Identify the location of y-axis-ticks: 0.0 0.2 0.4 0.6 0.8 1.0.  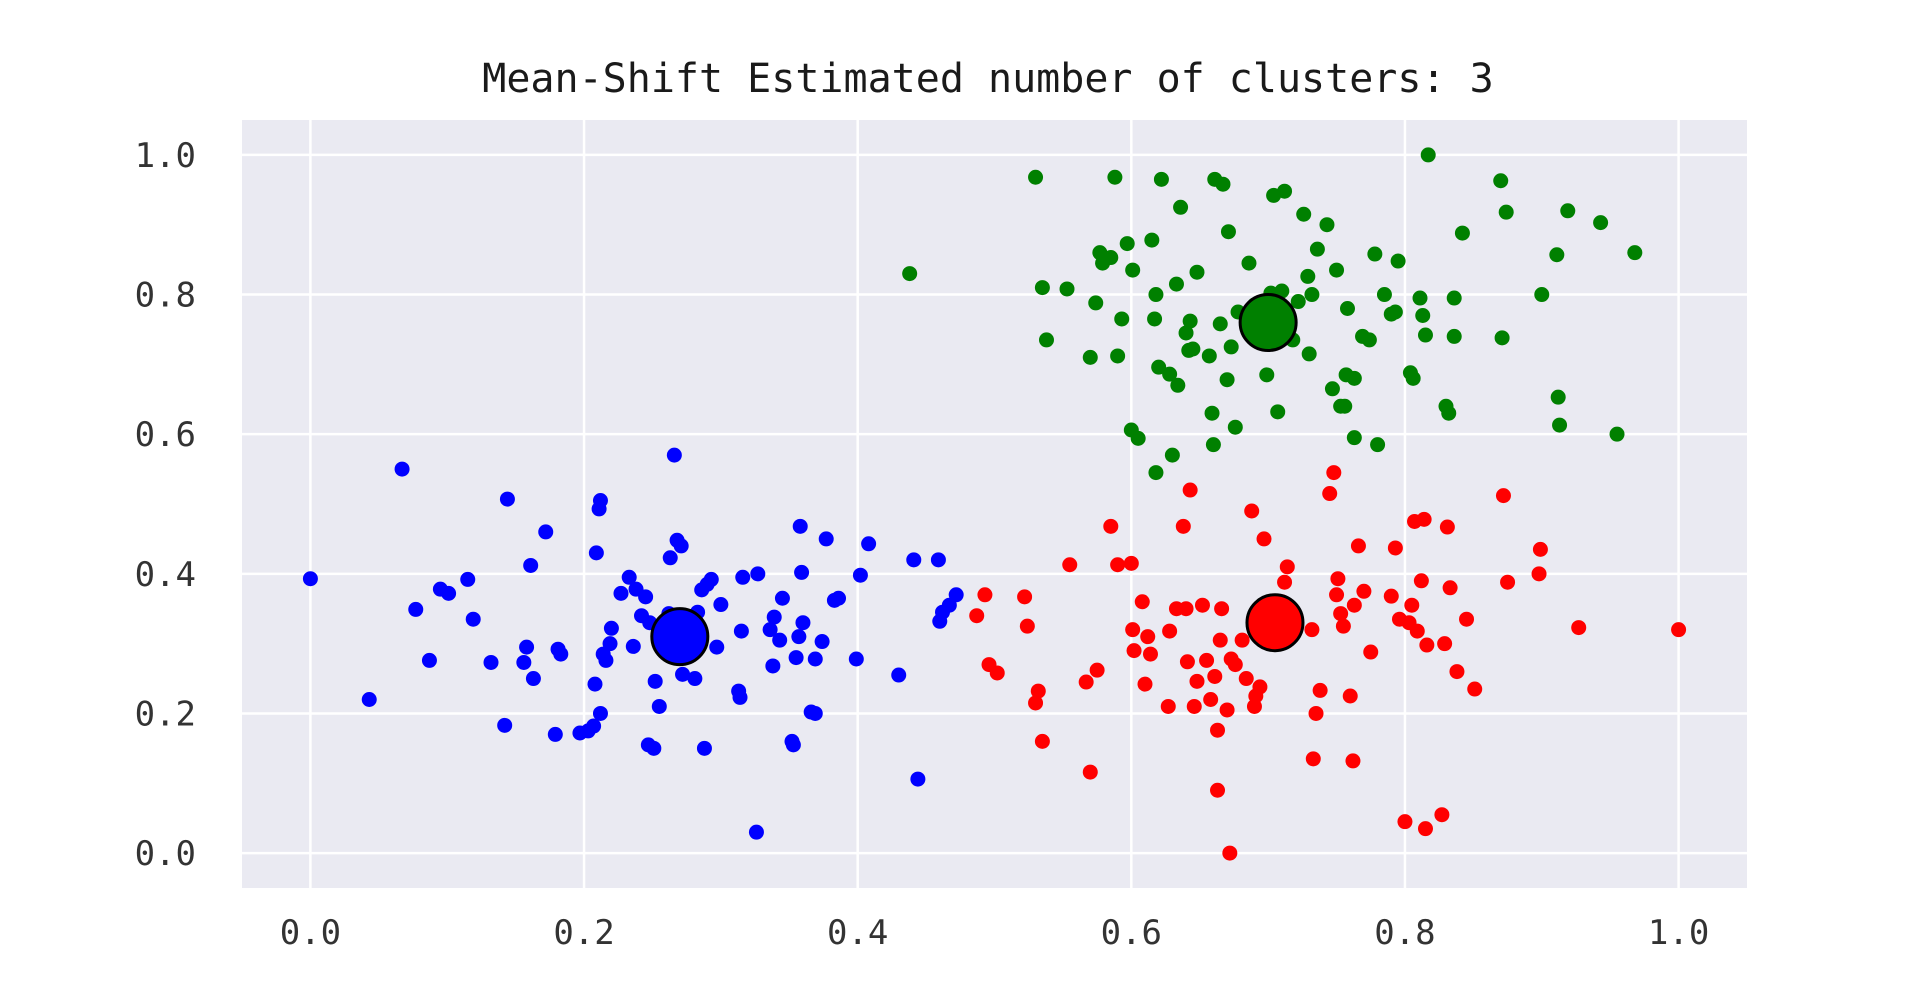
(165, 505).